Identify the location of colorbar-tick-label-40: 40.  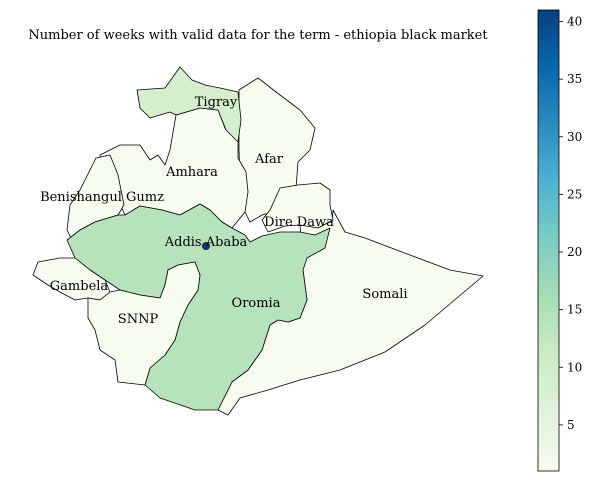
(574, 22).